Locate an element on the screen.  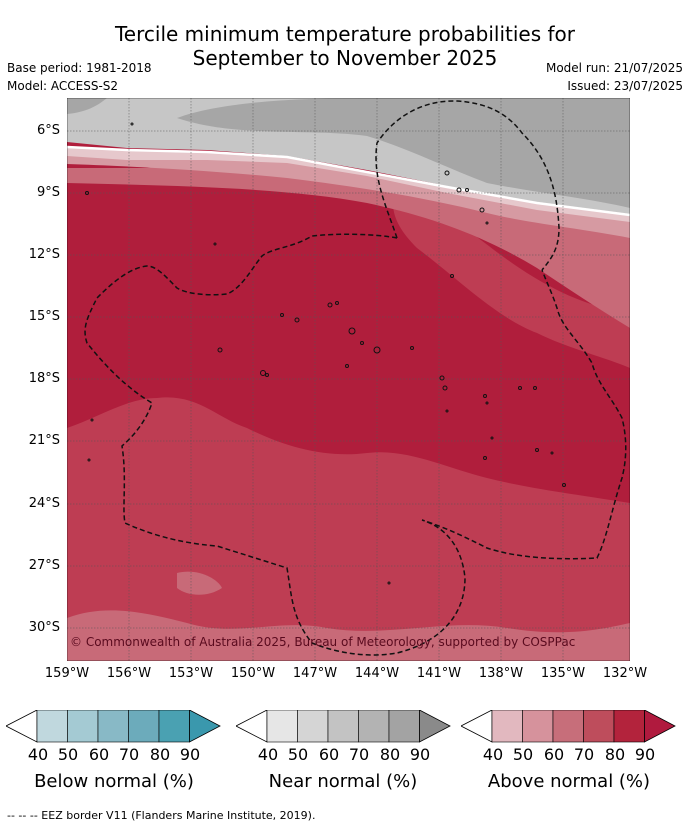
colorbar-above is located at coordinates (568, 726).